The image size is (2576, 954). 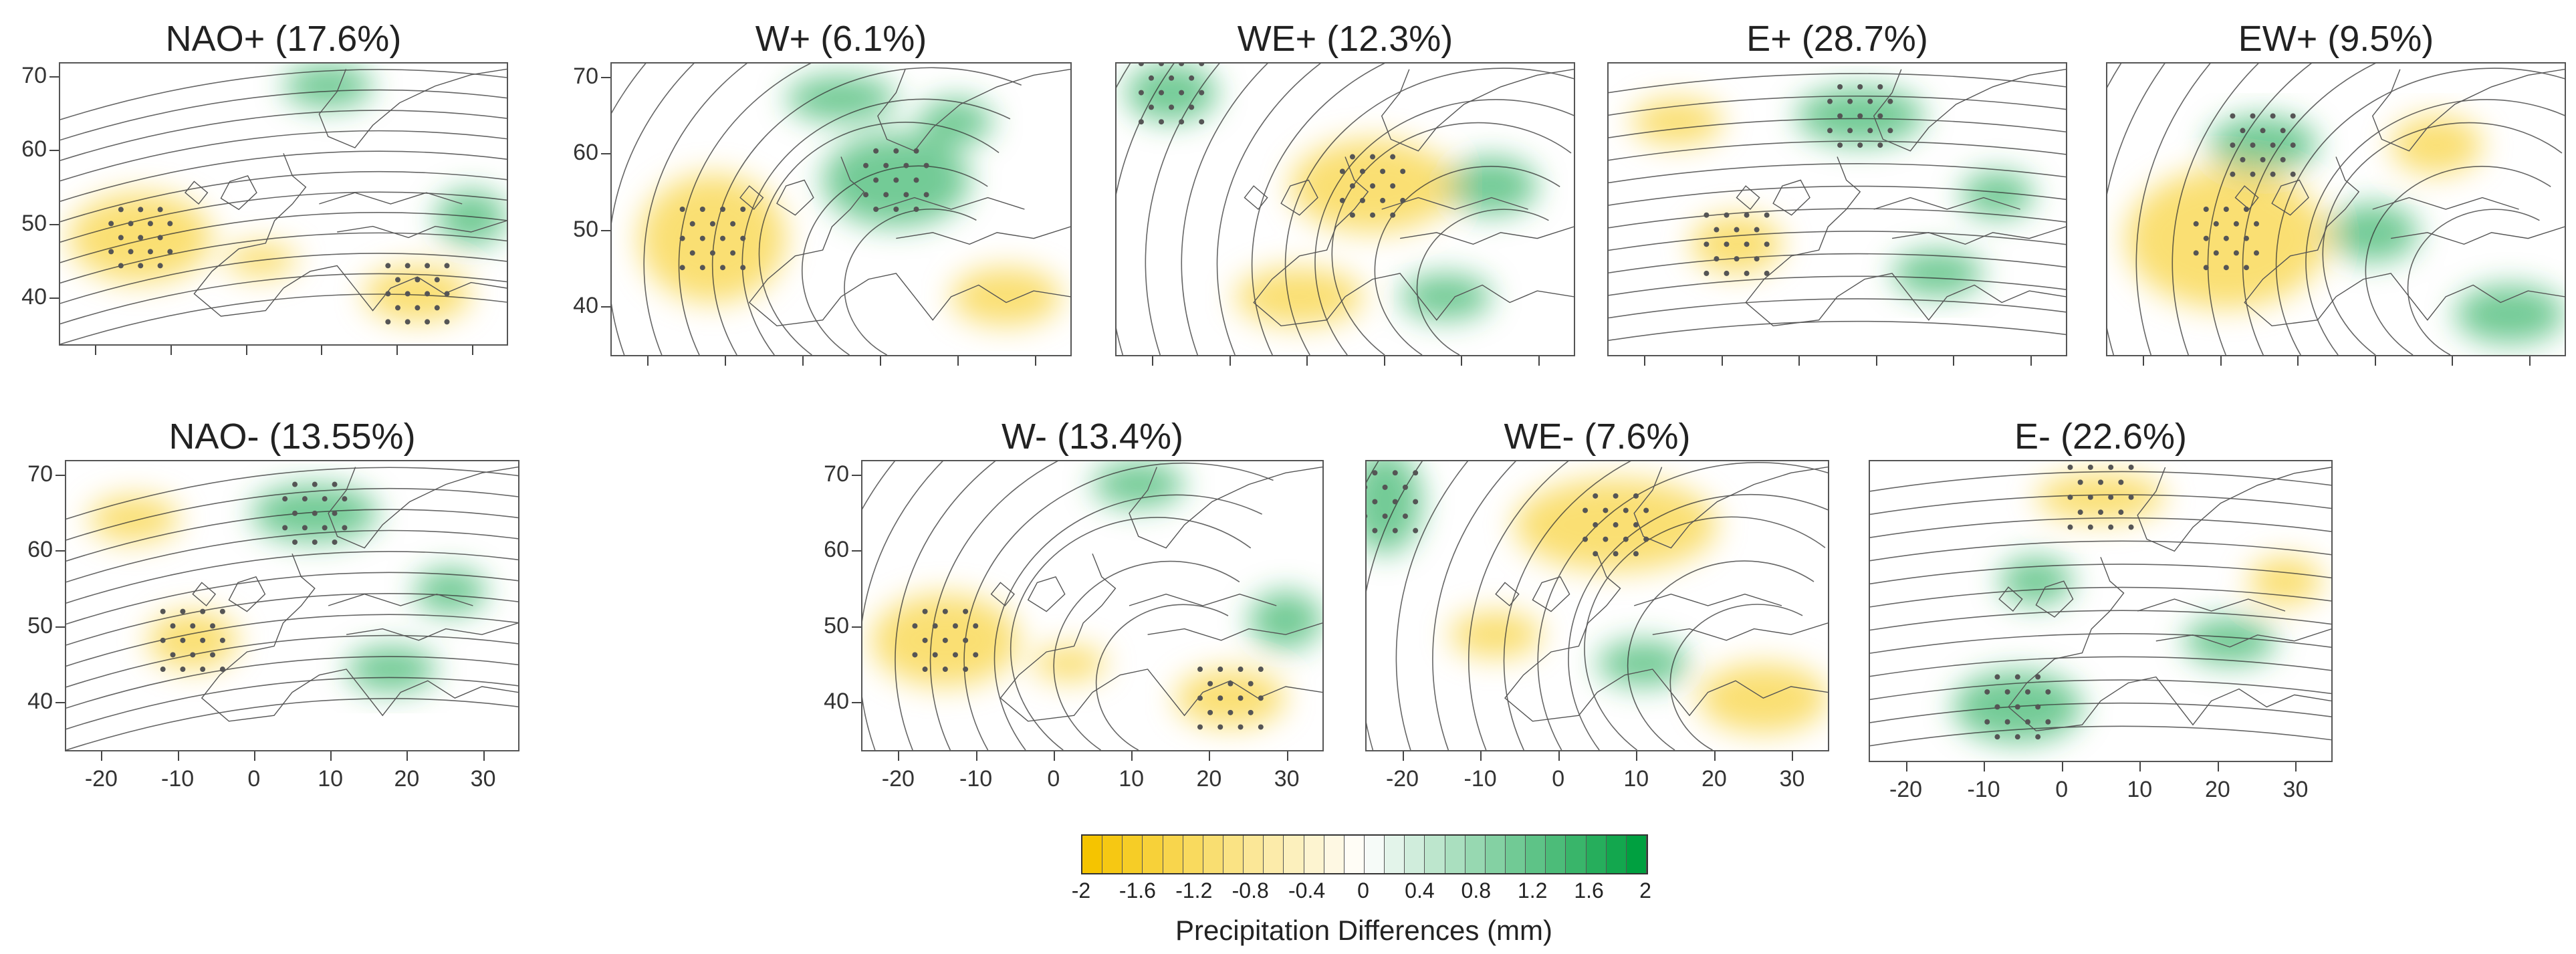 I want to click on map-svg, so click(x=283, y=204).